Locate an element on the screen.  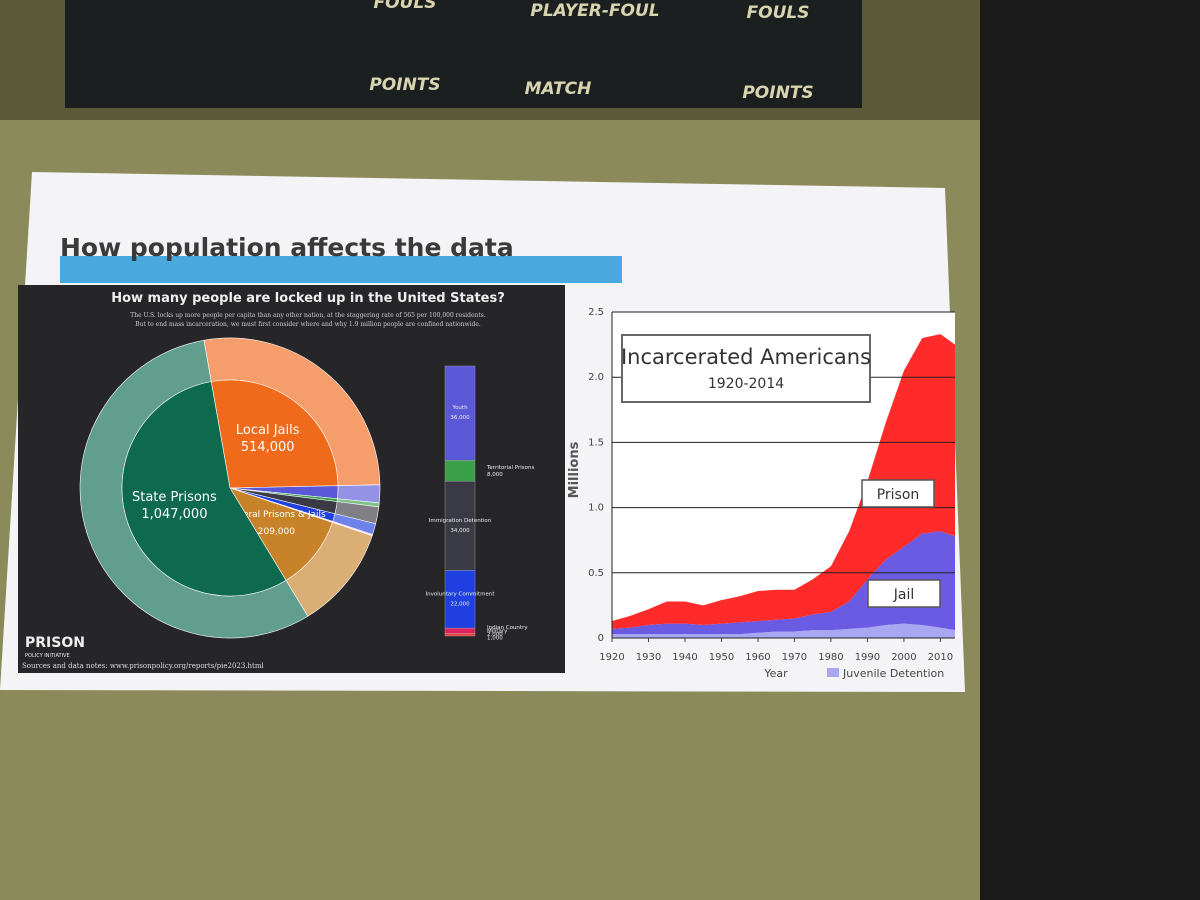
wedge-value: 1,047,000 is located at coordinates (174, 514).